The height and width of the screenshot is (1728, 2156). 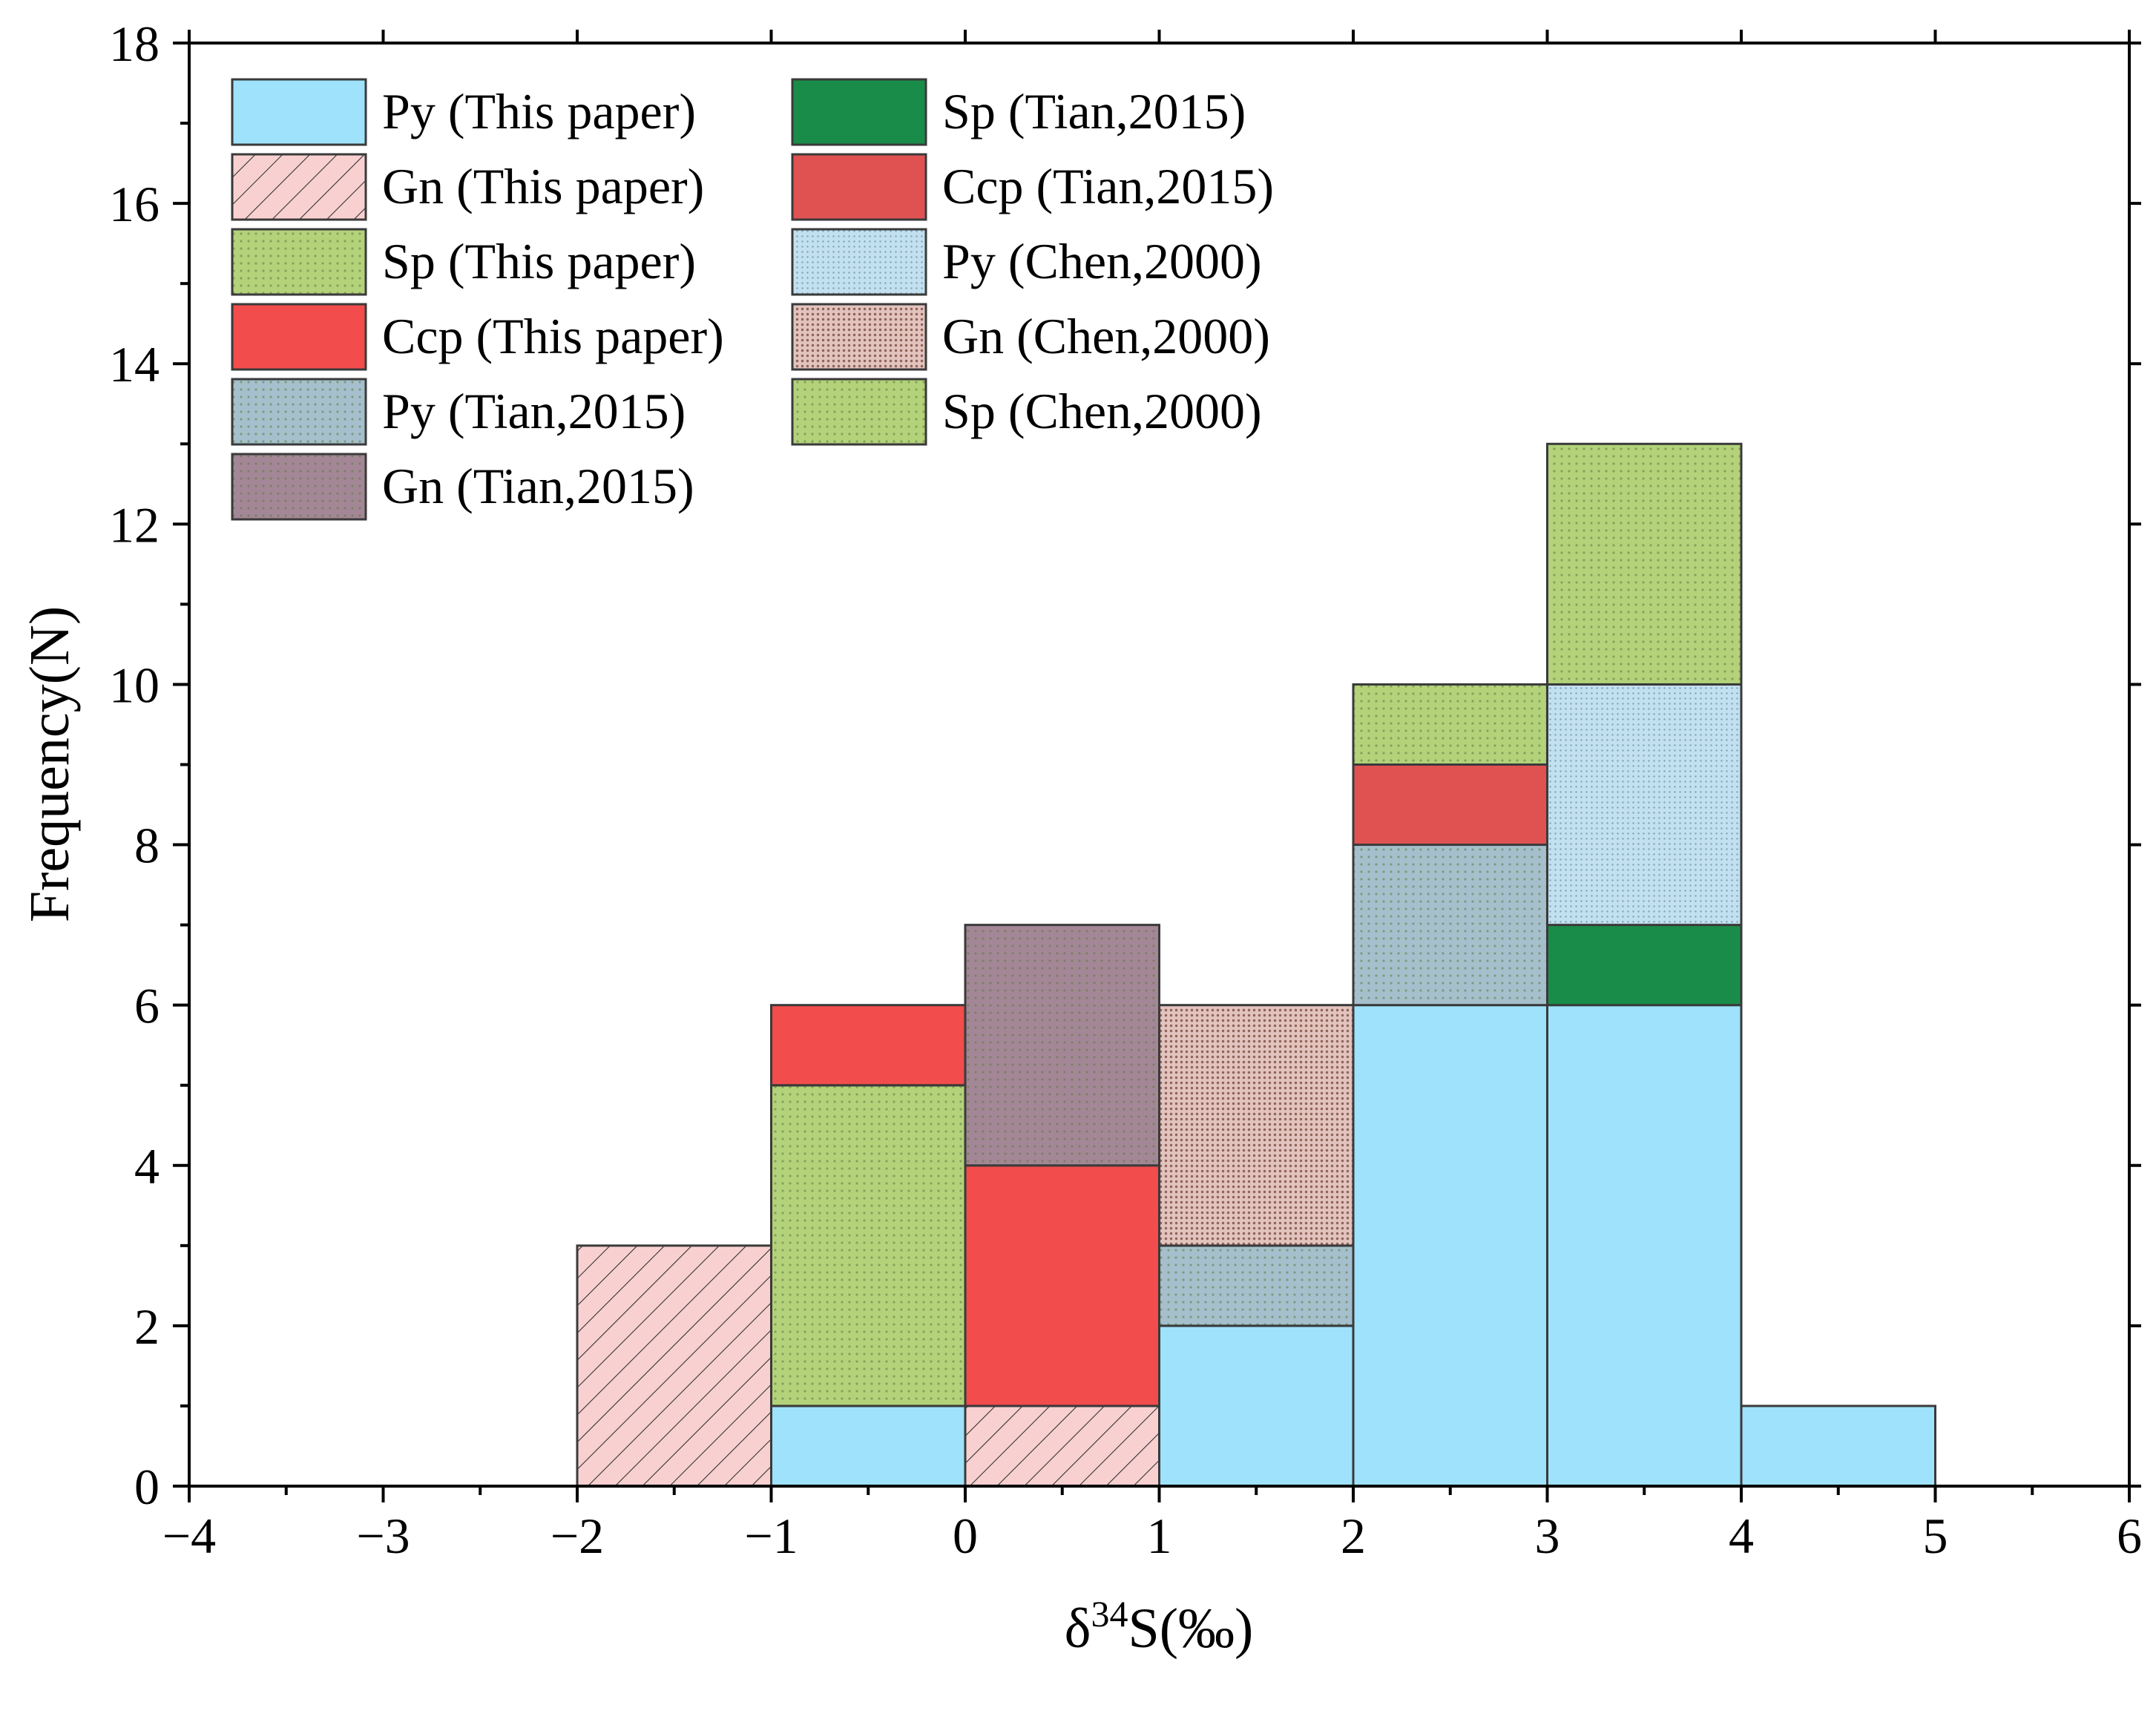 I want to click on legend-label: Py (Tian,2015), so click(x=534, y=411).